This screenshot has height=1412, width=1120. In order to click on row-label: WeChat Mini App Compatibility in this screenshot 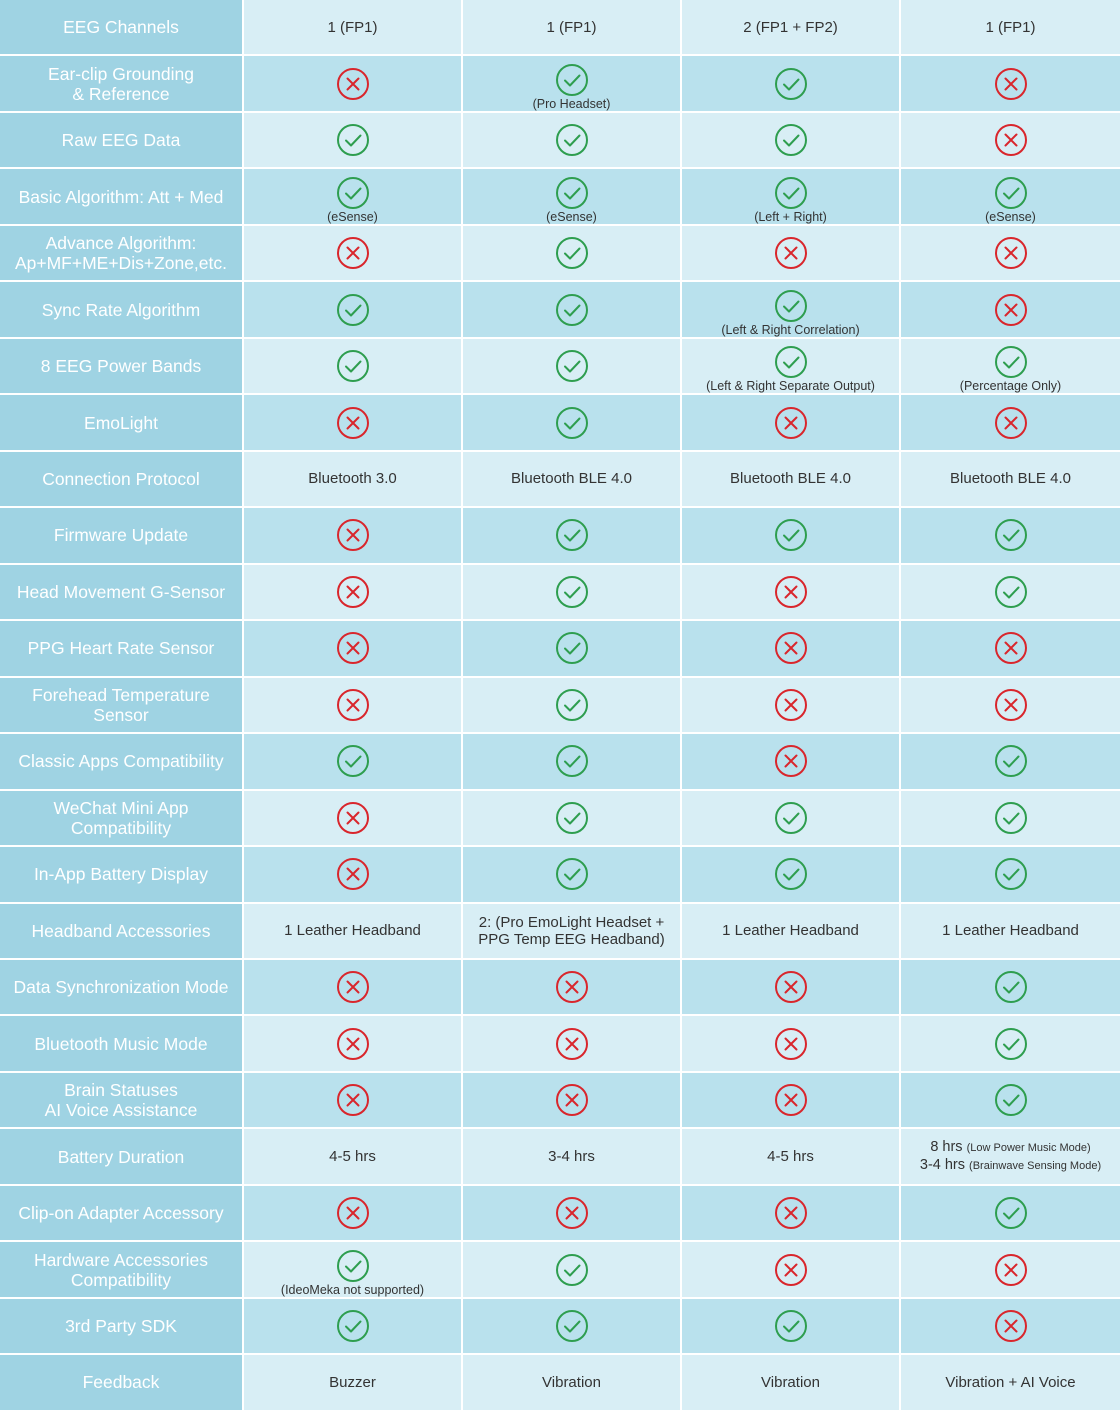, I will do `click(122, 819)`.